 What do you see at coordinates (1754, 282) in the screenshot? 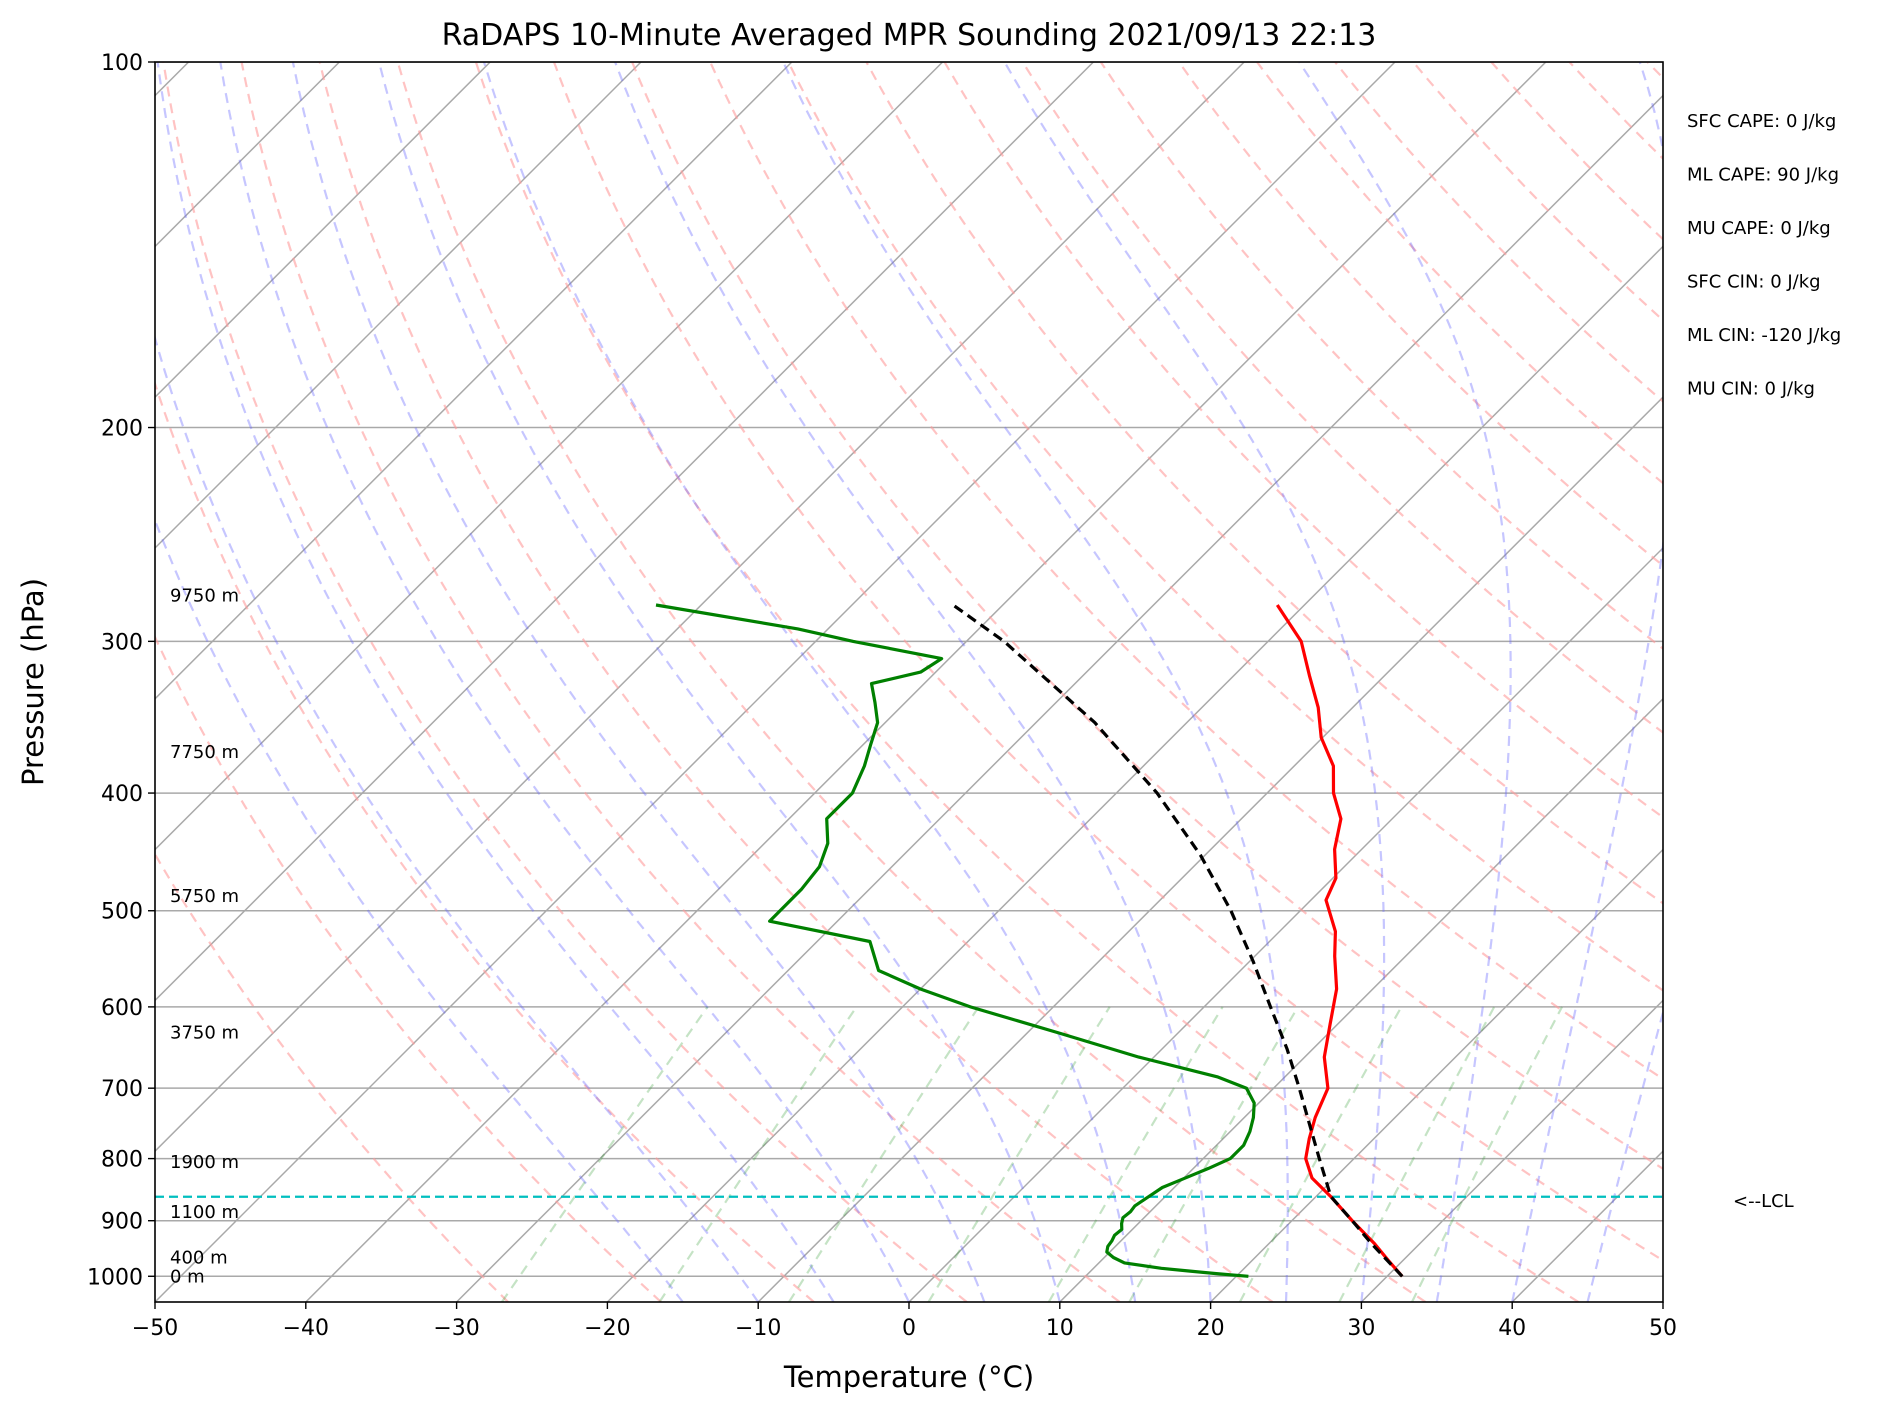
I see `stat-line: SFC CIN: 0 J/kg` at bounding box center [1754, 282].